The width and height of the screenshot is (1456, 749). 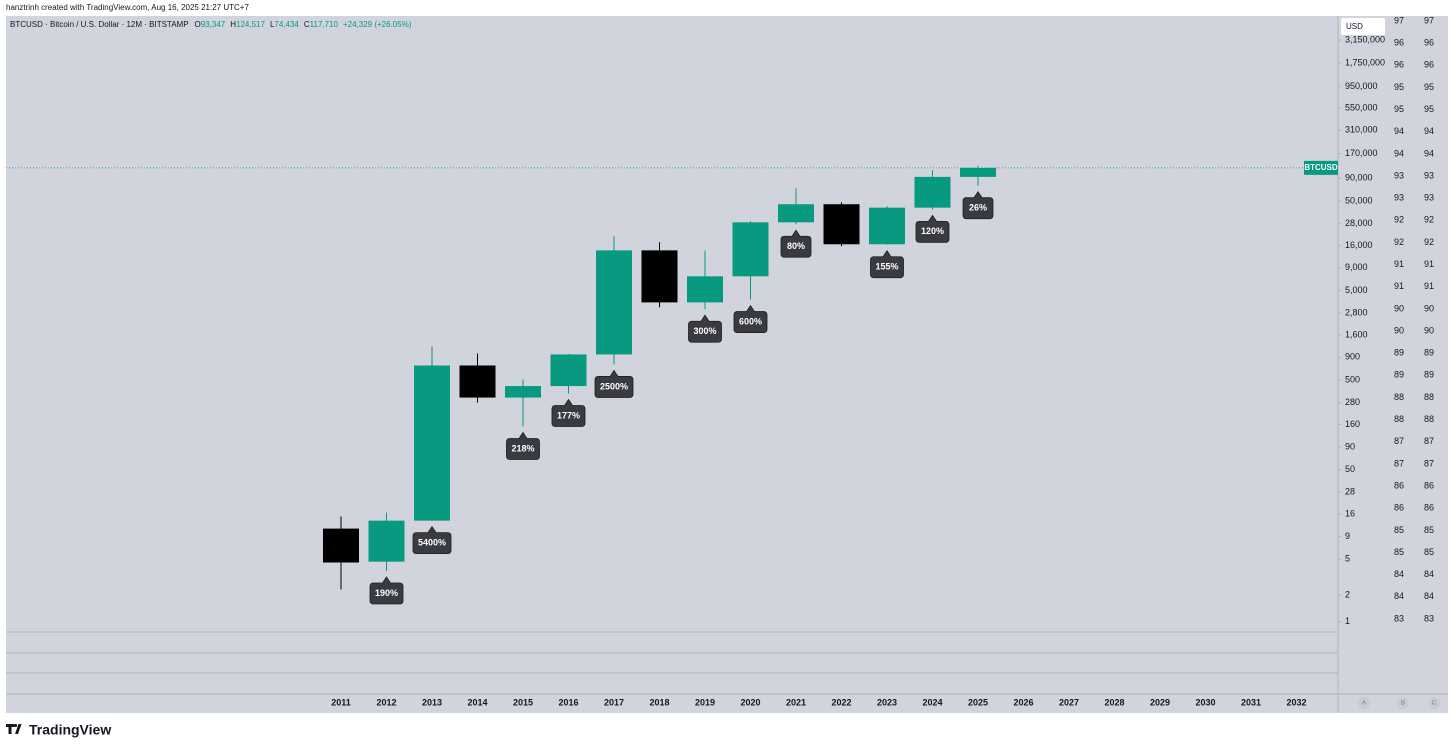 I want to click on y-tick-label: 9,000, so click(x=1356, y=267).